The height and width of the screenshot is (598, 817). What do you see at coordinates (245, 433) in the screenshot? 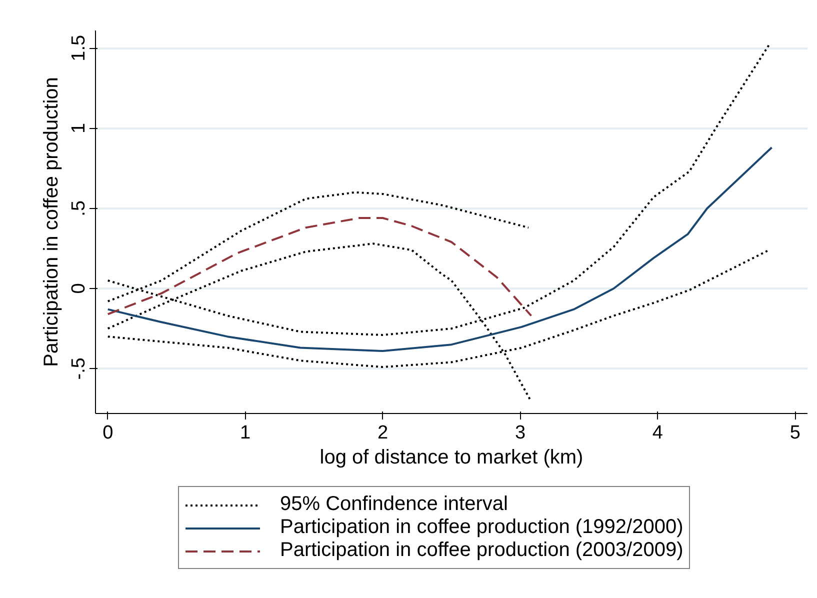
I see `x-tick-label: 1` at bounding box center [245, 433].